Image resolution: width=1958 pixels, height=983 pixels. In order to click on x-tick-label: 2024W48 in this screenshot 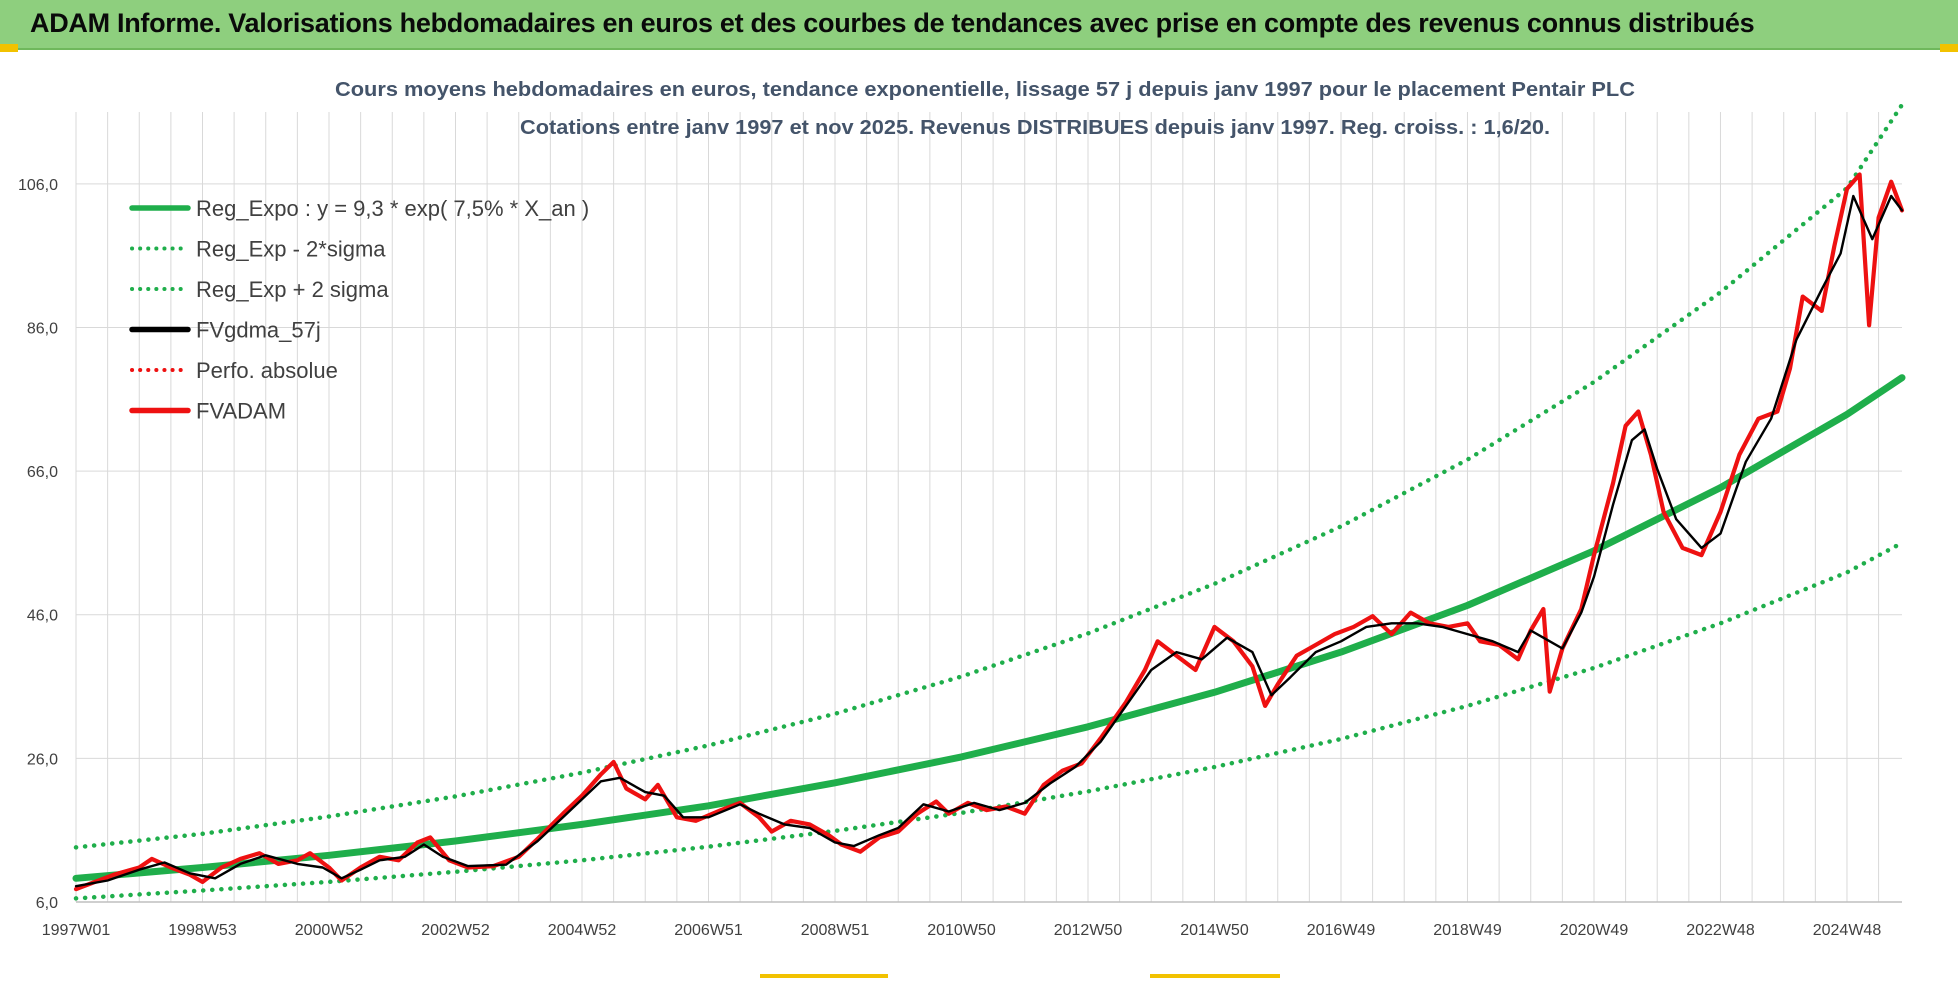, I will do `click(1847, 930)`.